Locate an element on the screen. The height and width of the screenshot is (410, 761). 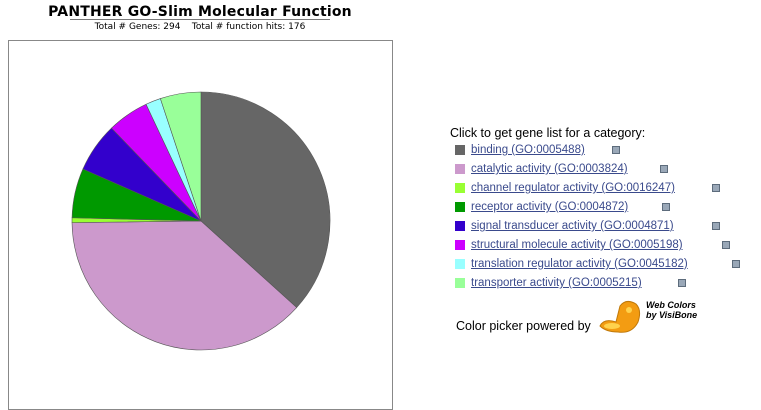
legend-item: channel regulator activity (GO:0016247) is located at coordinates (600, 190).